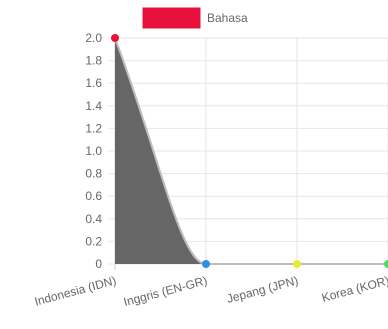 This screenshot has height=329, width=388. I want to click on y-tick-label: 0.8, so click(93, 174).